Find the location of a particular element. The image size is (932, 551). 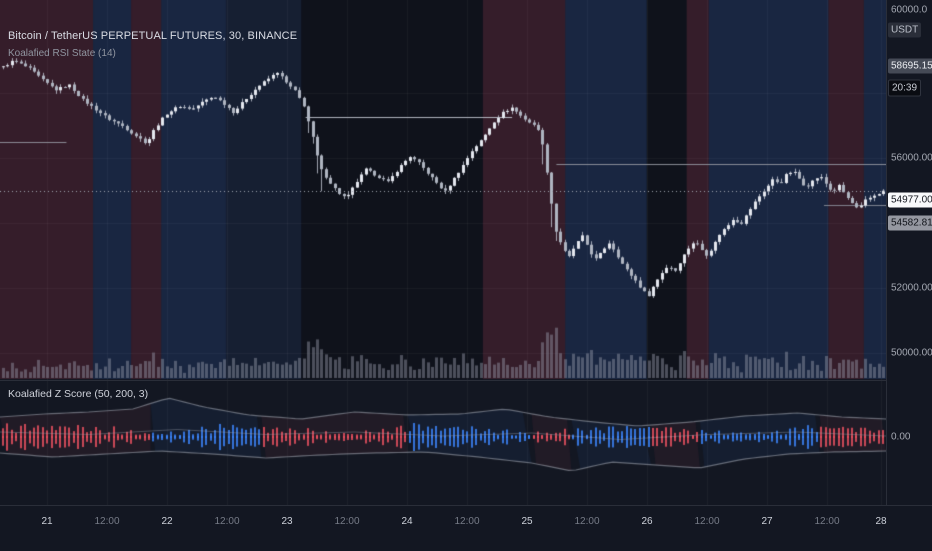

pane-separator is located at coordinates (466, 380).